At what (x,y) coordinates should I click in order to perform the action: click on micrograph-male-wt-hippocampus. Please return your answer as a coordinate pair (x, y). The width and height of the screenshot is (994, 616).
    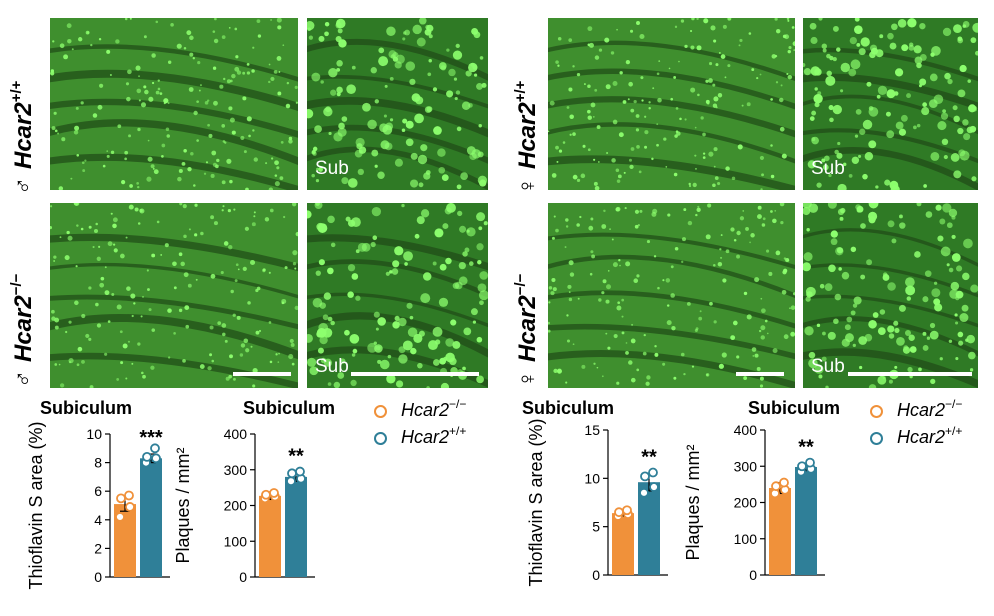
    Looking at the image, I should click on (174, 104).